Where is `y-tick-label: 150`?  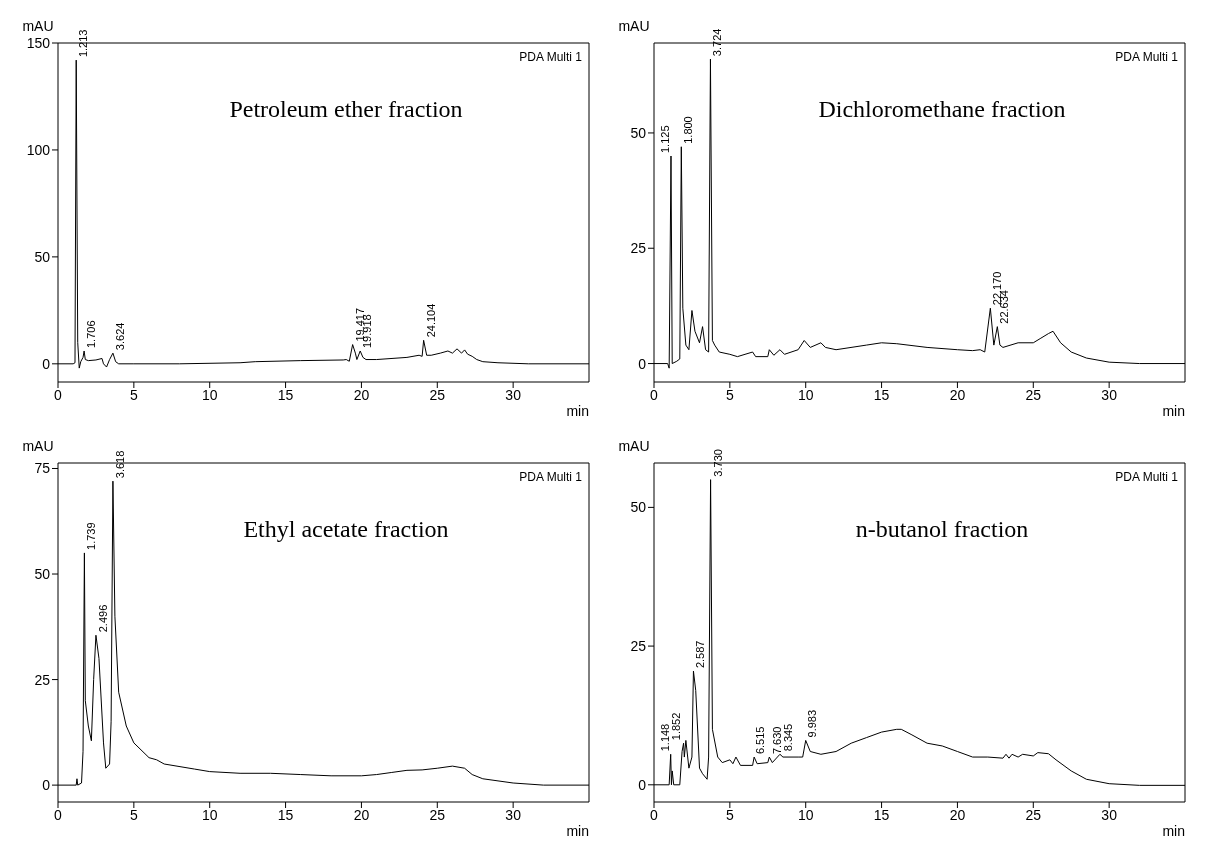 y-tick-label: 150 is located at coordinates (38, 42).